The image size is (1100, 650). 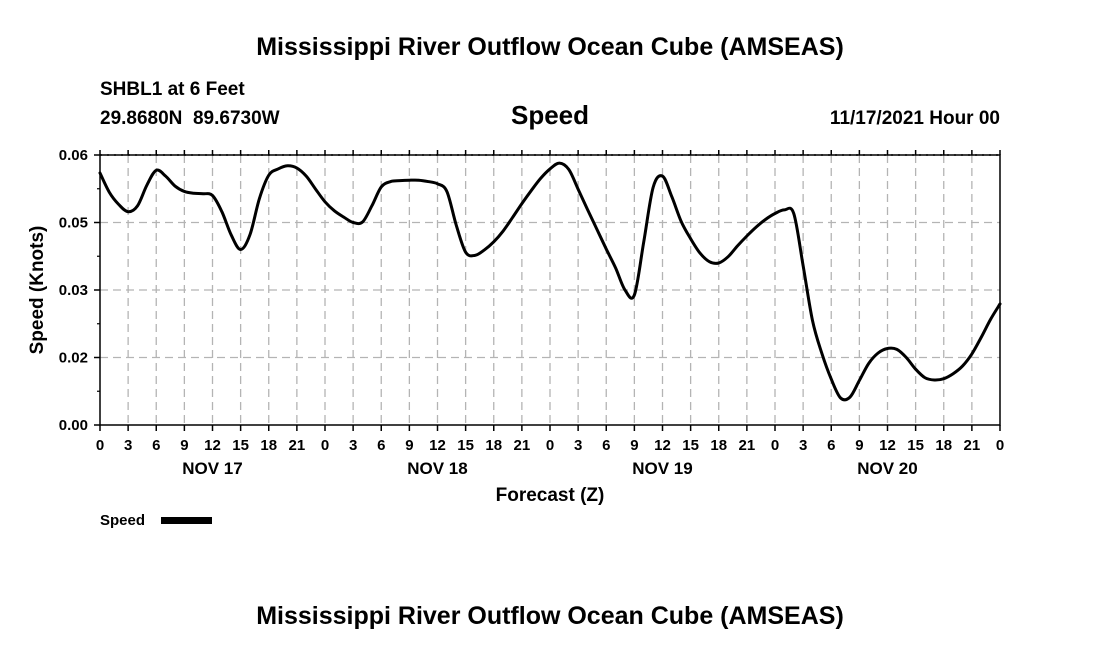 I want to click on date-label: NOV 18, so click(x=437, y=468).